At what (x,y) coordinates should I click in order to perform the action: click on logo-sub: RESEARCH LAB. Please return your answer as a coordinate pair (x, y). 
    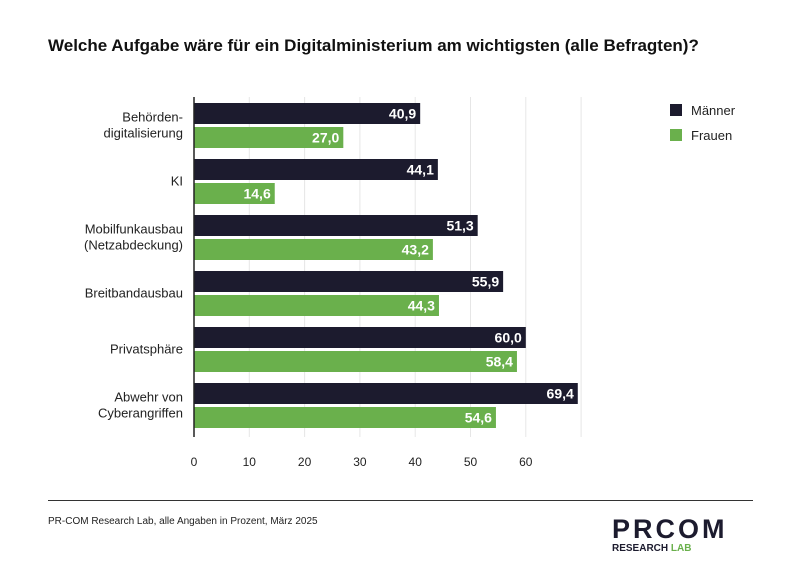
    Looking at the image, I should click on (652, 548).